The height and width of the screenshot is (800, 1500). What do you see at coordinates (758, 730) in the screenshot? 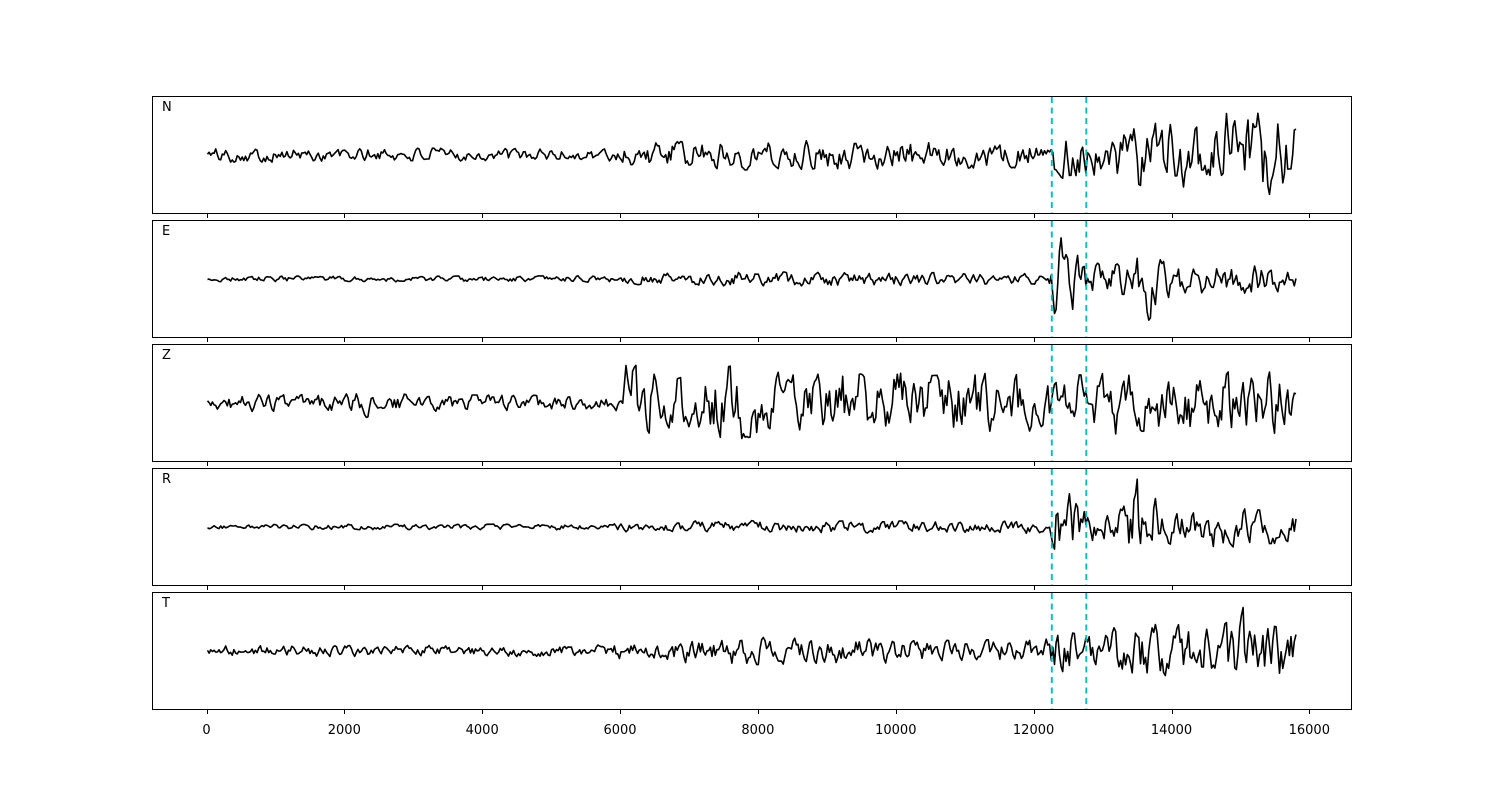
I see `x-tick-label: 8000` at bounding box center [758, 730].